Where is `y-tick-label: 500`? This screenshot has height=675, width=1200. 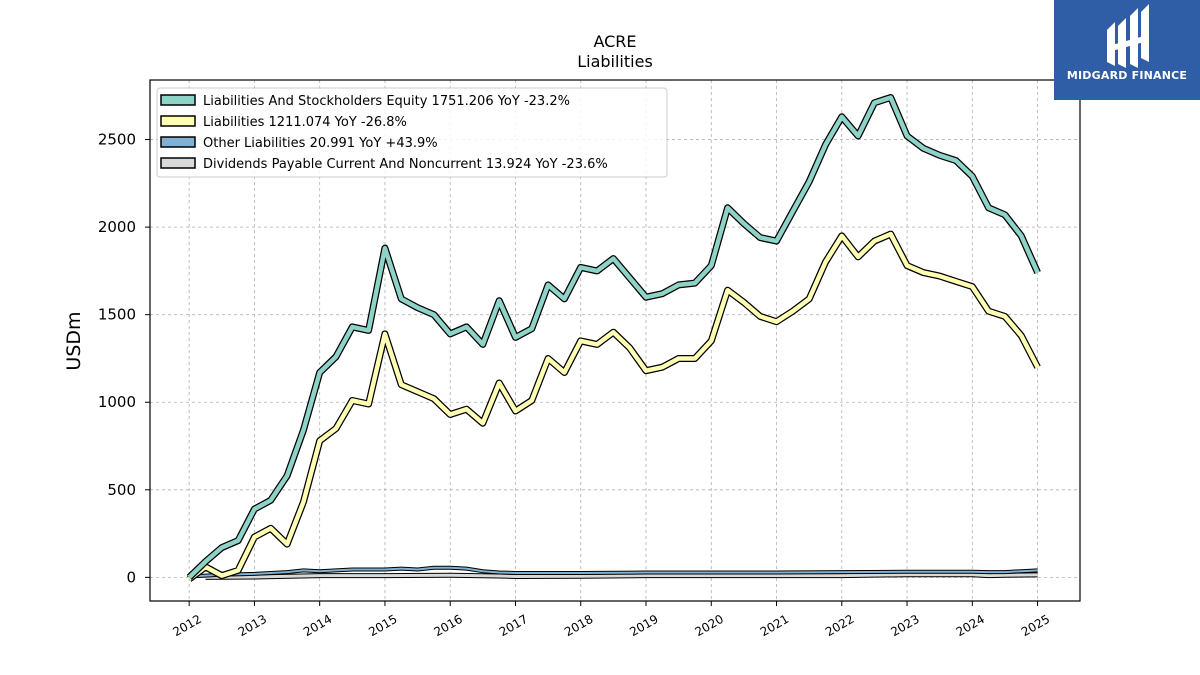
y-tick-label: 500 is located at coordinates (121, 490).